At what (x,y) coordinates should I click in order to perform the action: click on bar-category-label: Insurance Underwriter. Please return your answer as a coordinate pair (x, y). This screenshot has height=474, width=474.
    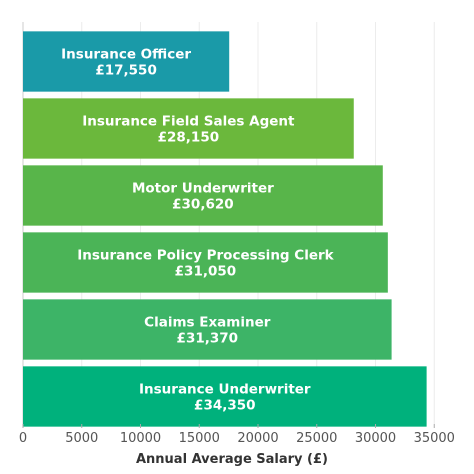
    Looking at the image, I should click on (225, 390).